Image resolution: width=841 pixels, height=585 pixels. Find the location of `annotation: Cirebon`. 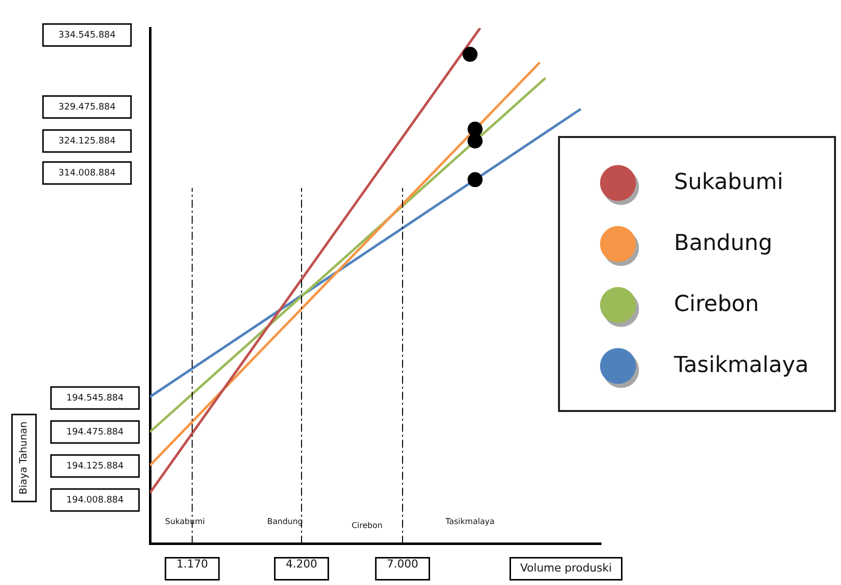

annotation: Cirebon is located at coordinates (367, 525).